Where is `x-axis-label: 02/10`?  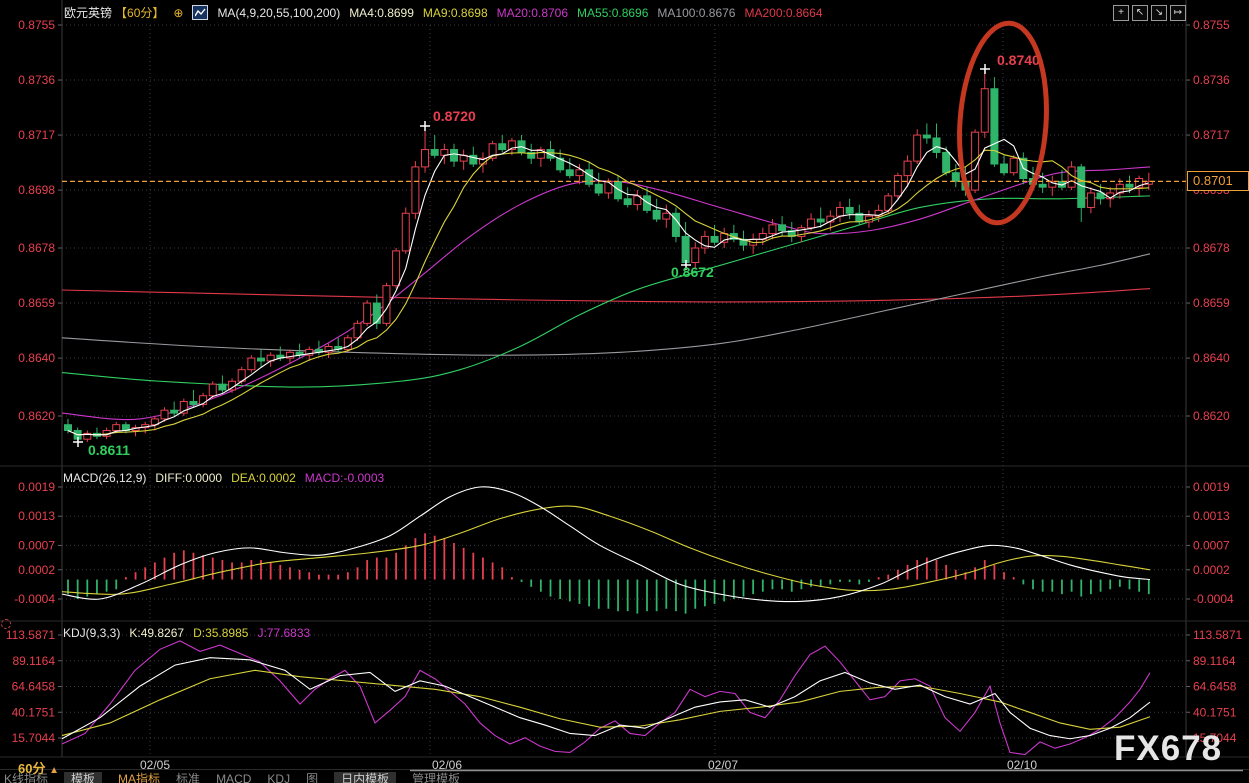 x-axis-label: 02/10 is located at coordinates (1022, 765).